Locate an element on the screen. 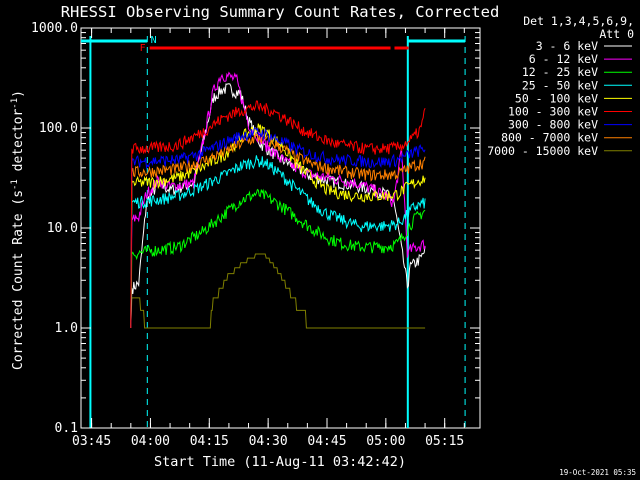  legend-entry-label: 50 - 100 keV is located at coordinates (556, 98).